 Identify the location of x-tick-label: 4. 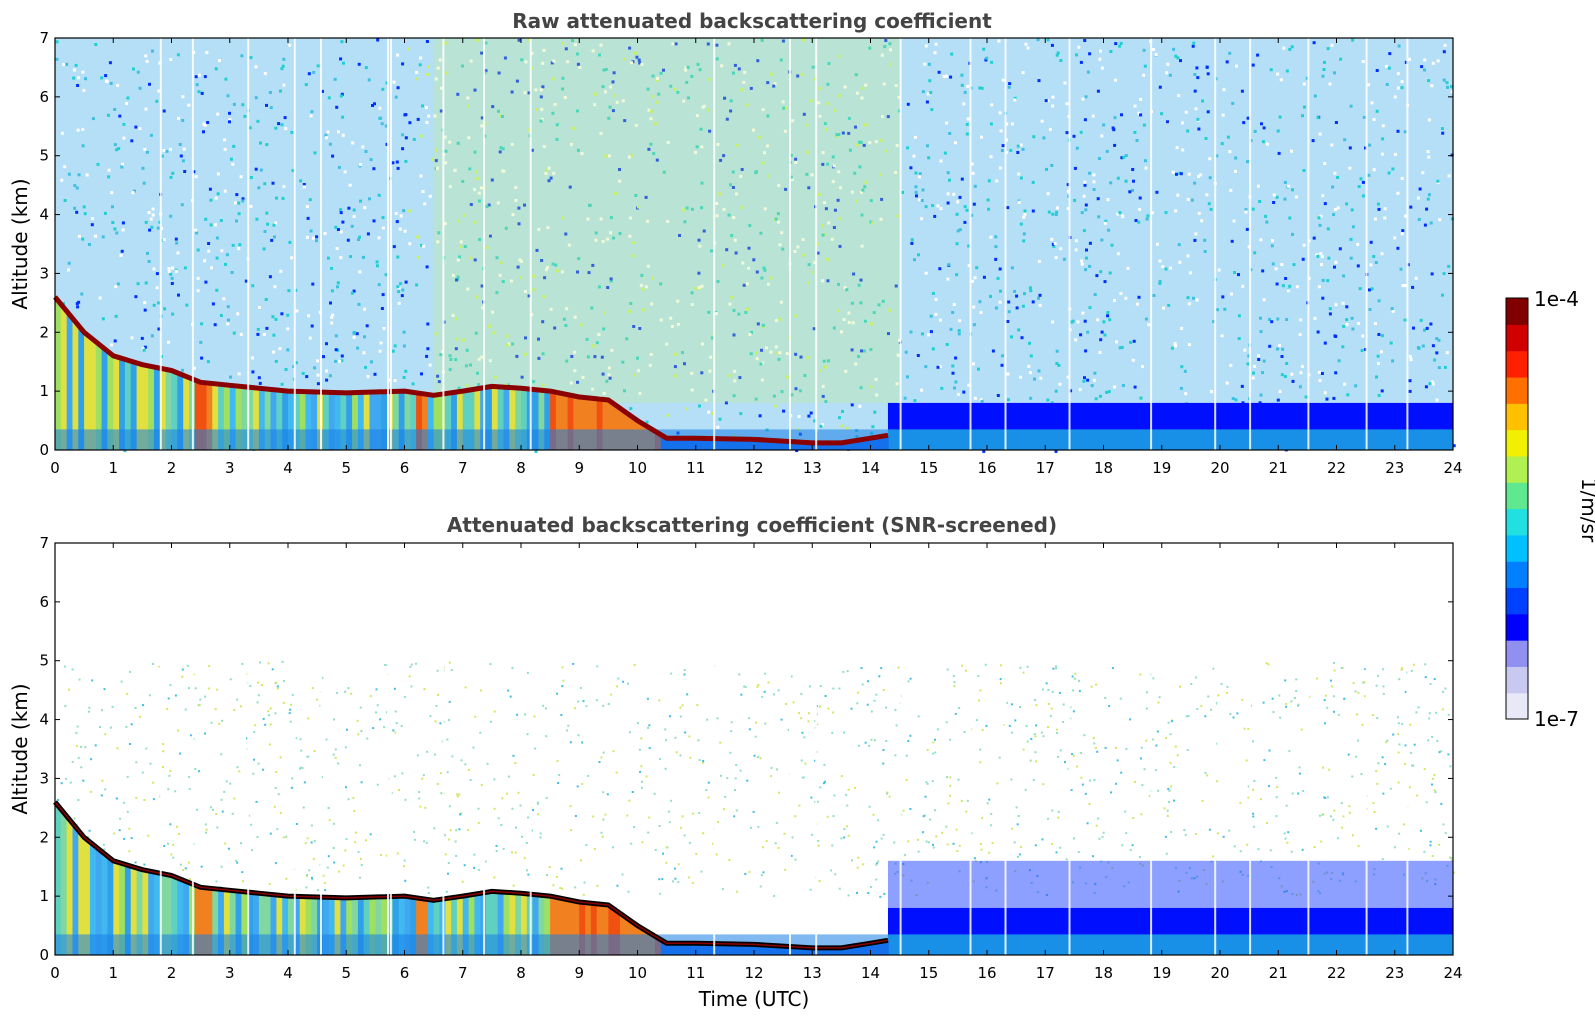
(288, 468).